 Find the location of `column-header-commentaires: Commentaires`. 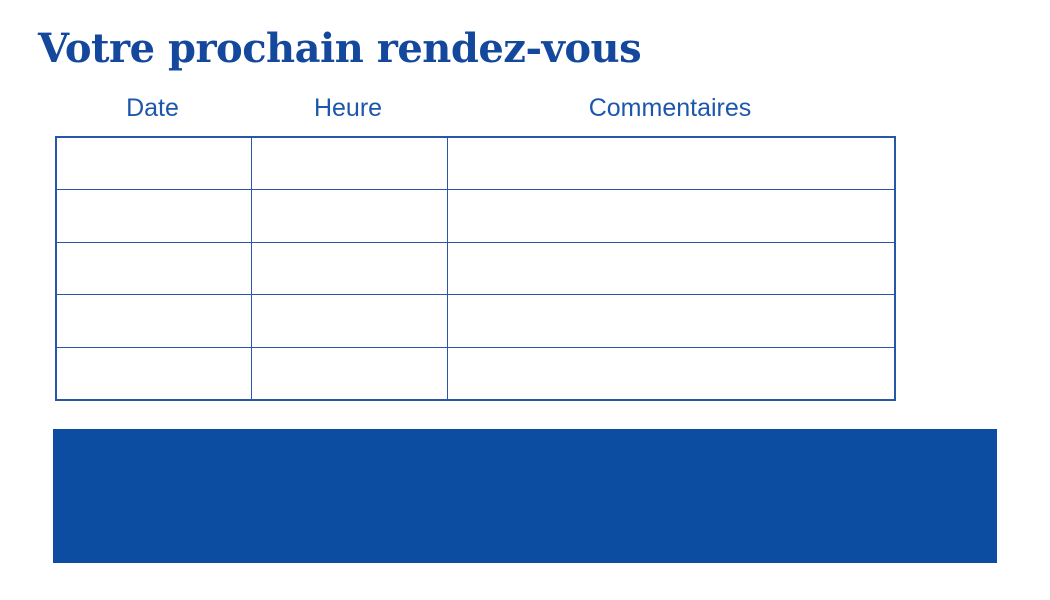

column-header-commentaires: Commentaires is located at coordinates (670, 108).